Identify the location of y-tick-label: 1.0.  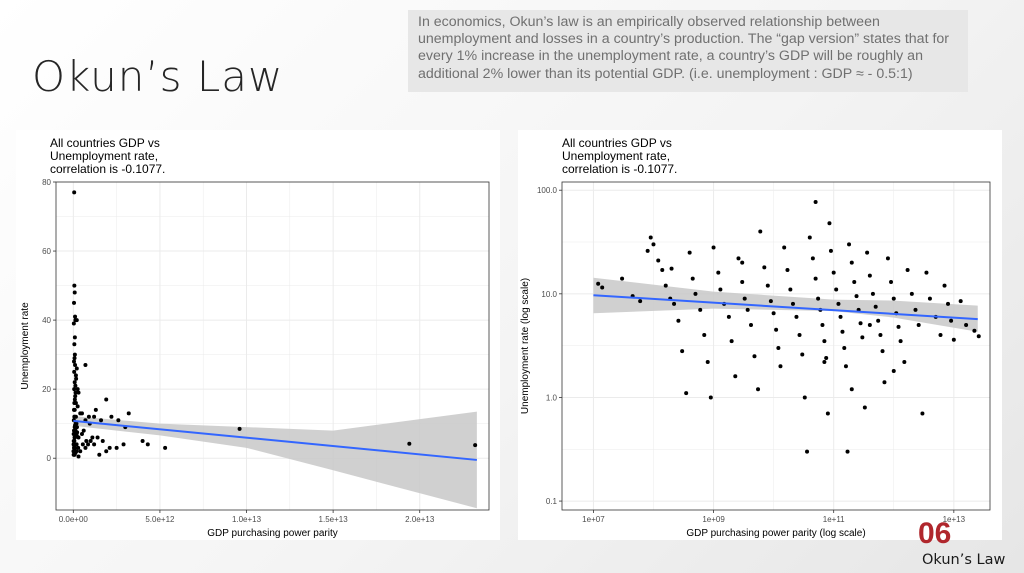
(552, 397).